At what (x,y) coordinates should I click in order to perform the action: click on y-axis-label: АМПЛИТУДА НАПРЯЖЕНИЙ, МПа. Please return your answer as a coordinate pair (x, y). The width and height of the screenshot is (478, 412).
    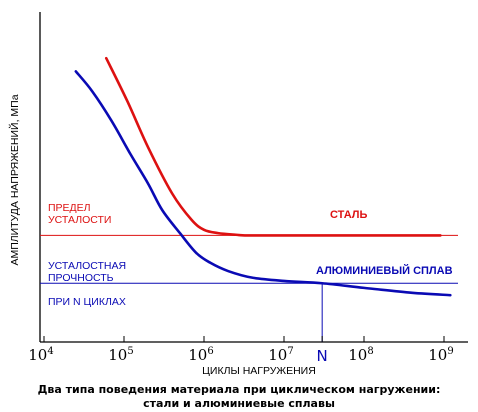
    Looking at the image, I should click on (14, 179).